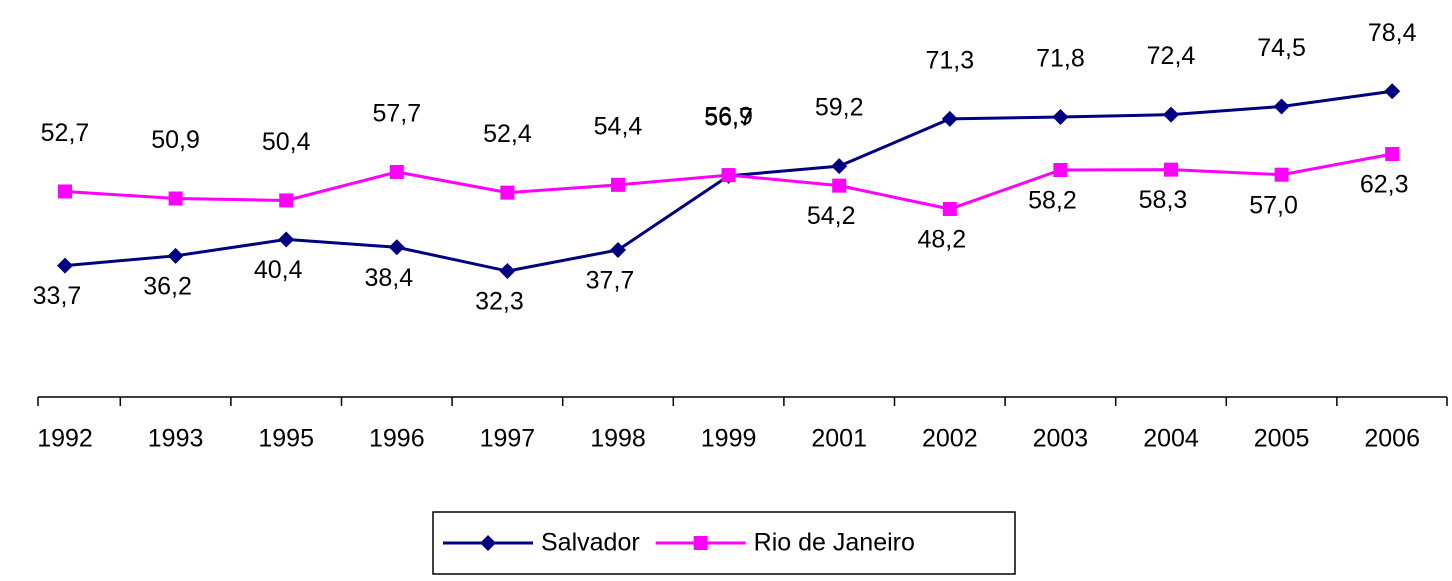 This screenshot has width=1452, height=581. I want to click on data-label: 40,4, so click(278, 270).